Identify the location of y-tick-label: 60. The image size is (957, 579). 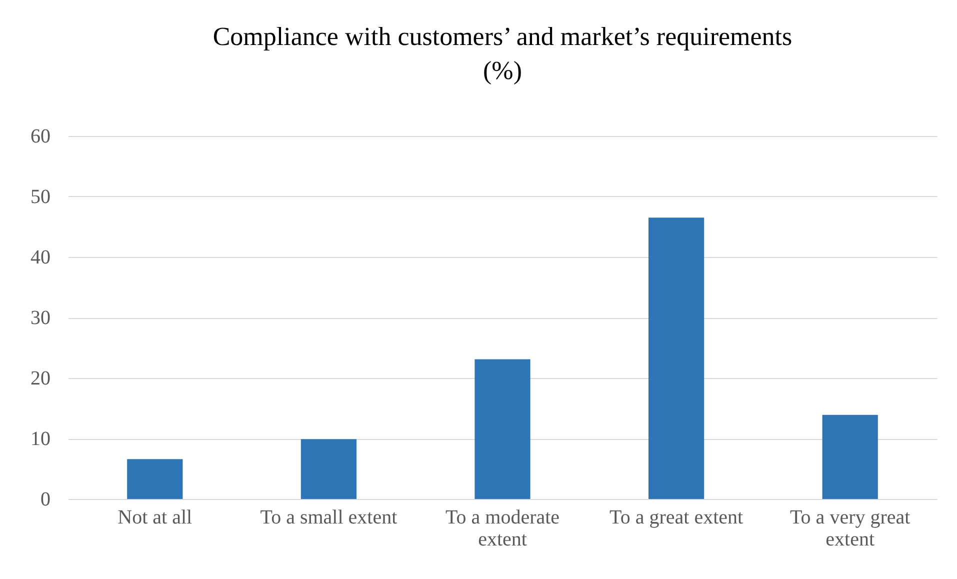
(40, 137).